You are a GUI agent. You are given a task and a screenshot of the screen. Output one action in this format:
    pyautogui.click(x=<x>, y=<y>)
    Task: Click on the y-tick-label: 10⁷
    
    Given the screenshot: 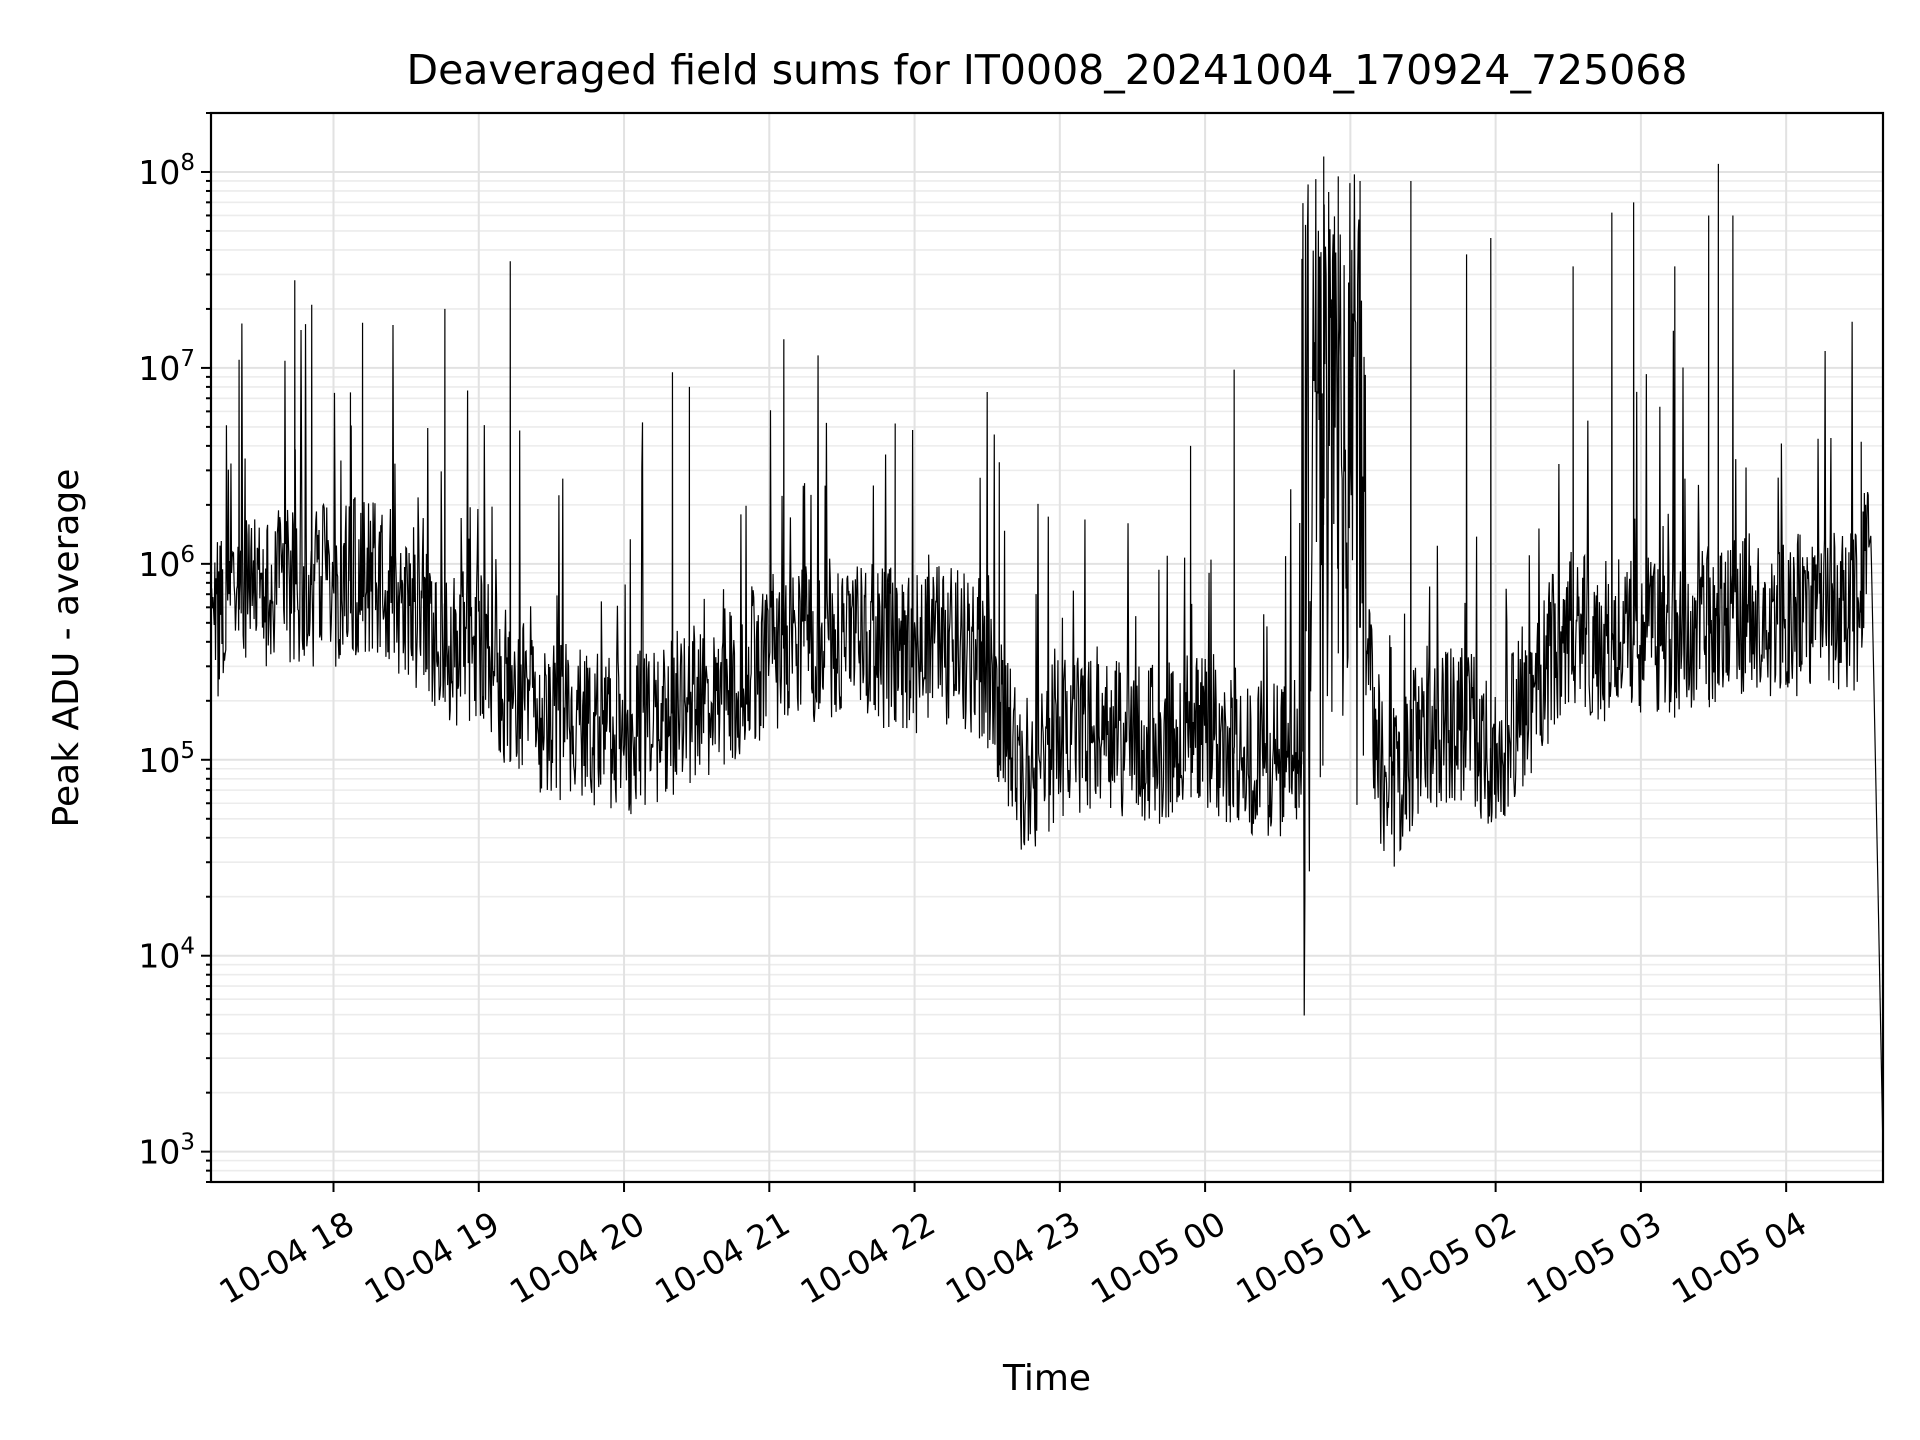 What is the action you would take?
    pyautogui.click(x=166, y=367)
    